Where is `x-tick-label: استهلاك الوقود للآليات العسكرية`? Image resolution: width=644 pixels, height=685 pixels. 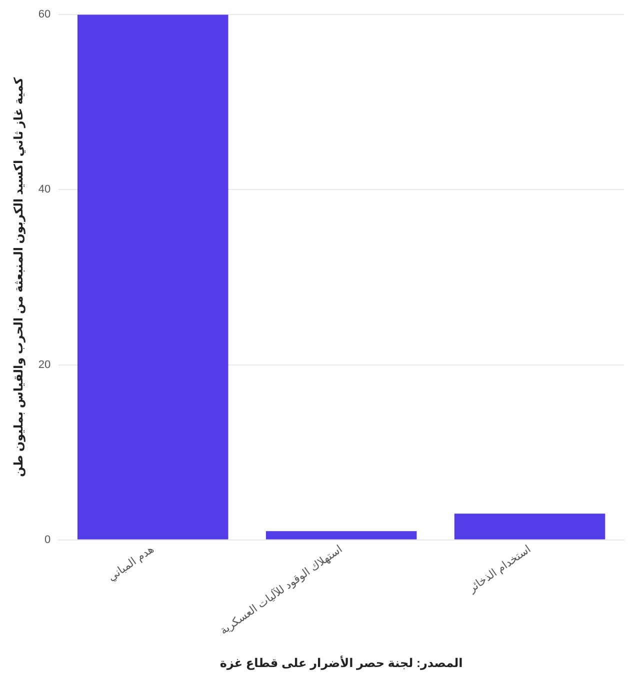 x-tick-label: استهلاك الوقود للآليات العسكرية is located at coordinates (281, 590).